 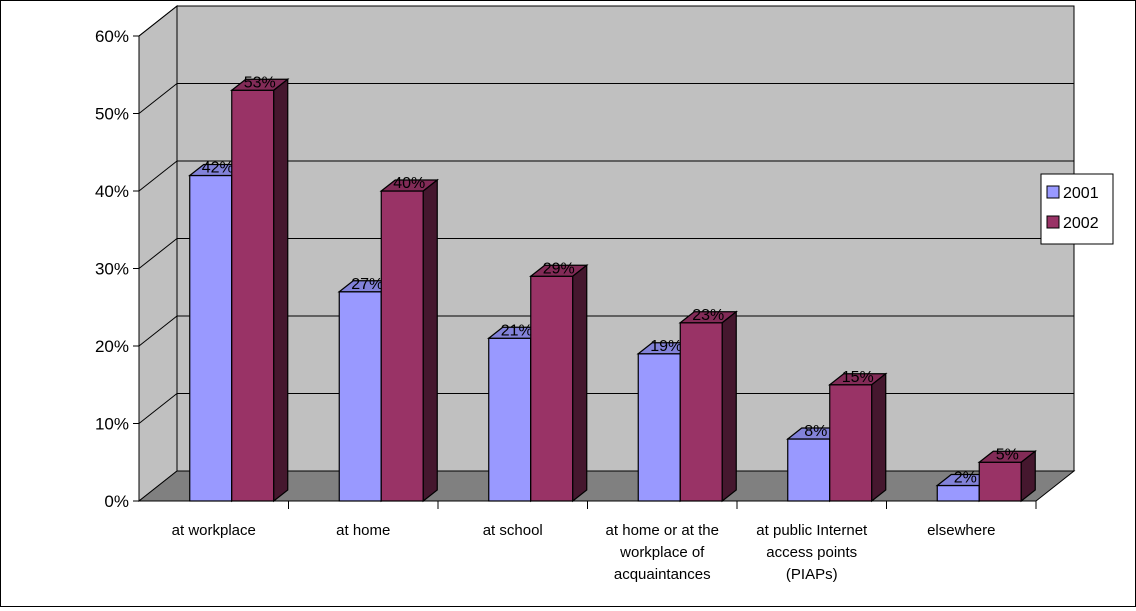 What do you see at coordinates (662, 530) in the screenshot?
I see `x-tick-label: at home or at the` at bounding box center [662, 530].